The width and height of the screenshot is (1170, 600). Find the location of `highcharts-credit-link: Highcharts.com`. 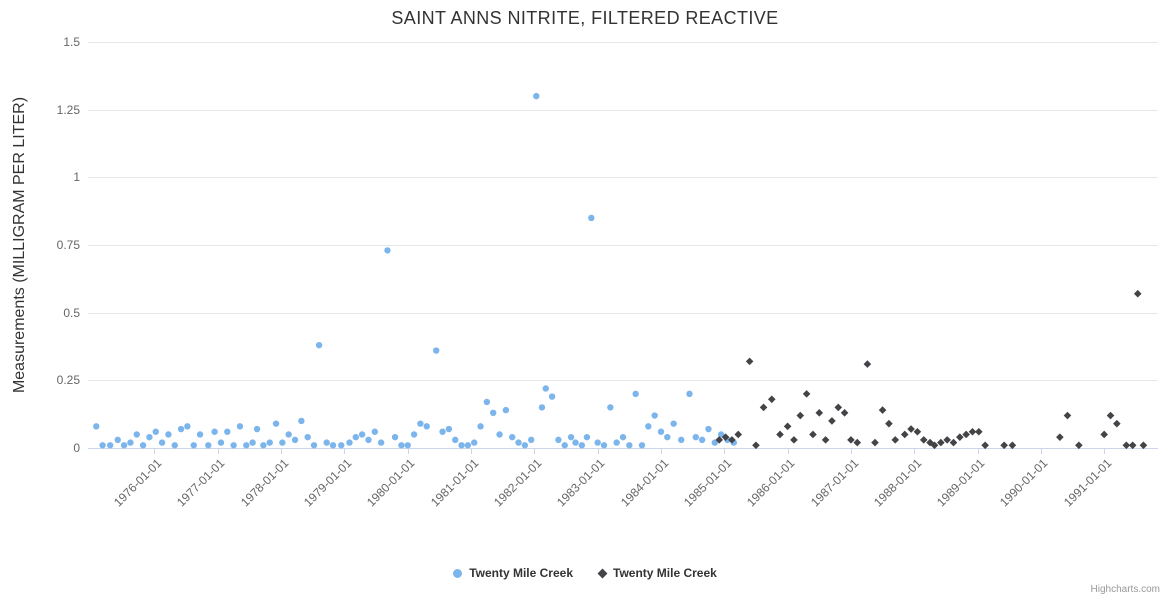

highcharts-credit-link: Highcharts.com is located at coordinates (1125, 589).